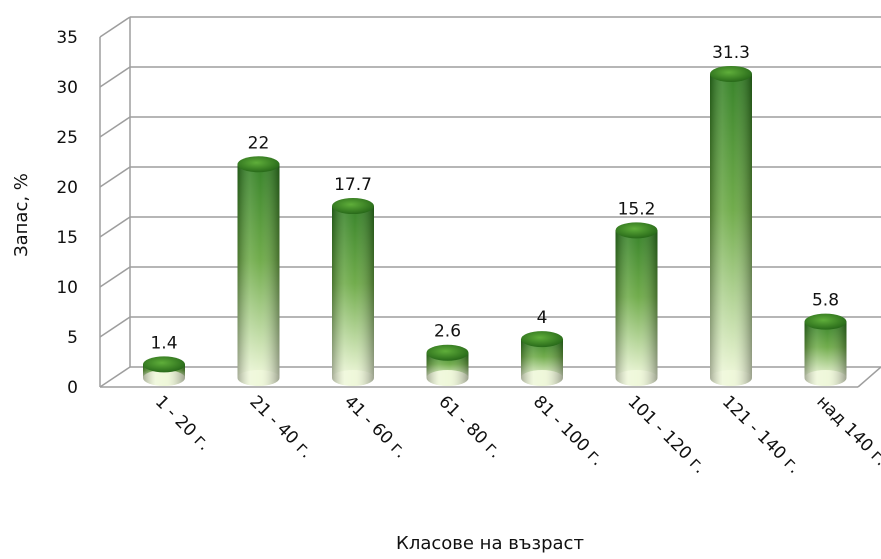  I want to click on x-tick-label: 41 - 60 г., so click(375, 427).